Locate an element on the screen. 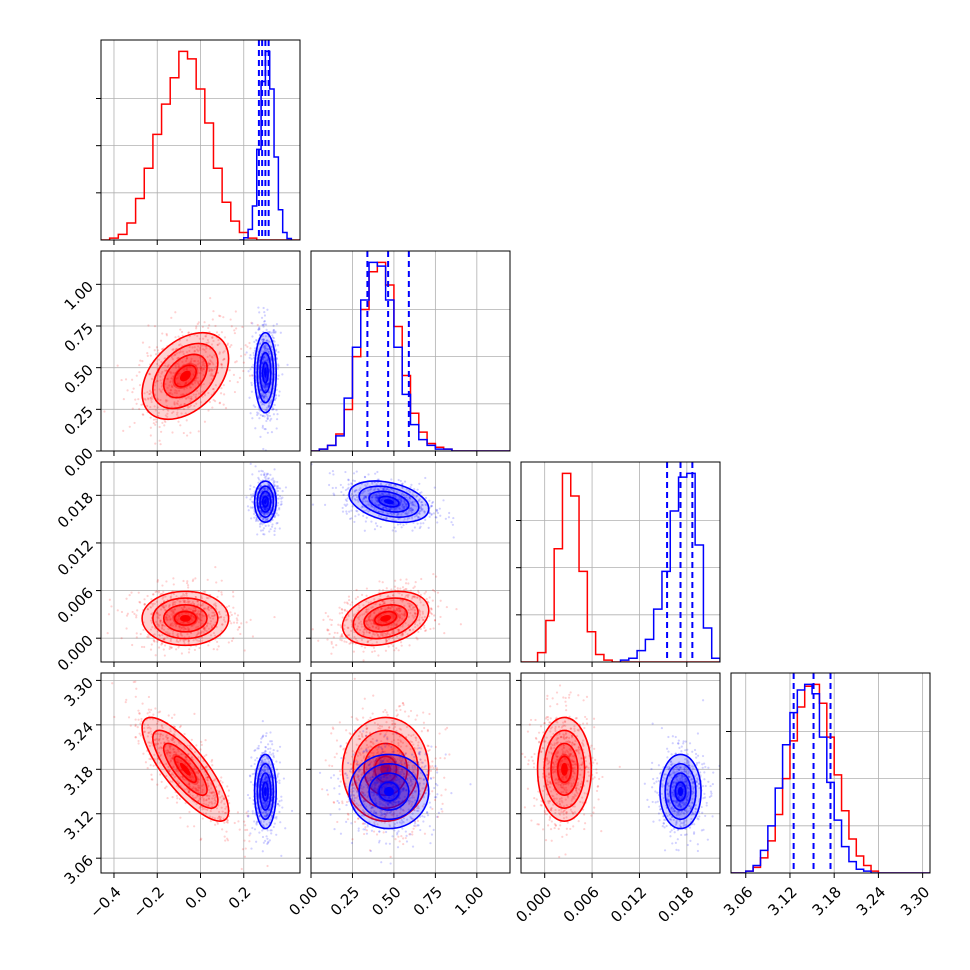 Image resolution: width=970 pixels, height=970 pixels. y-tick-label: 0.000 is located at coordinates (75, 652).